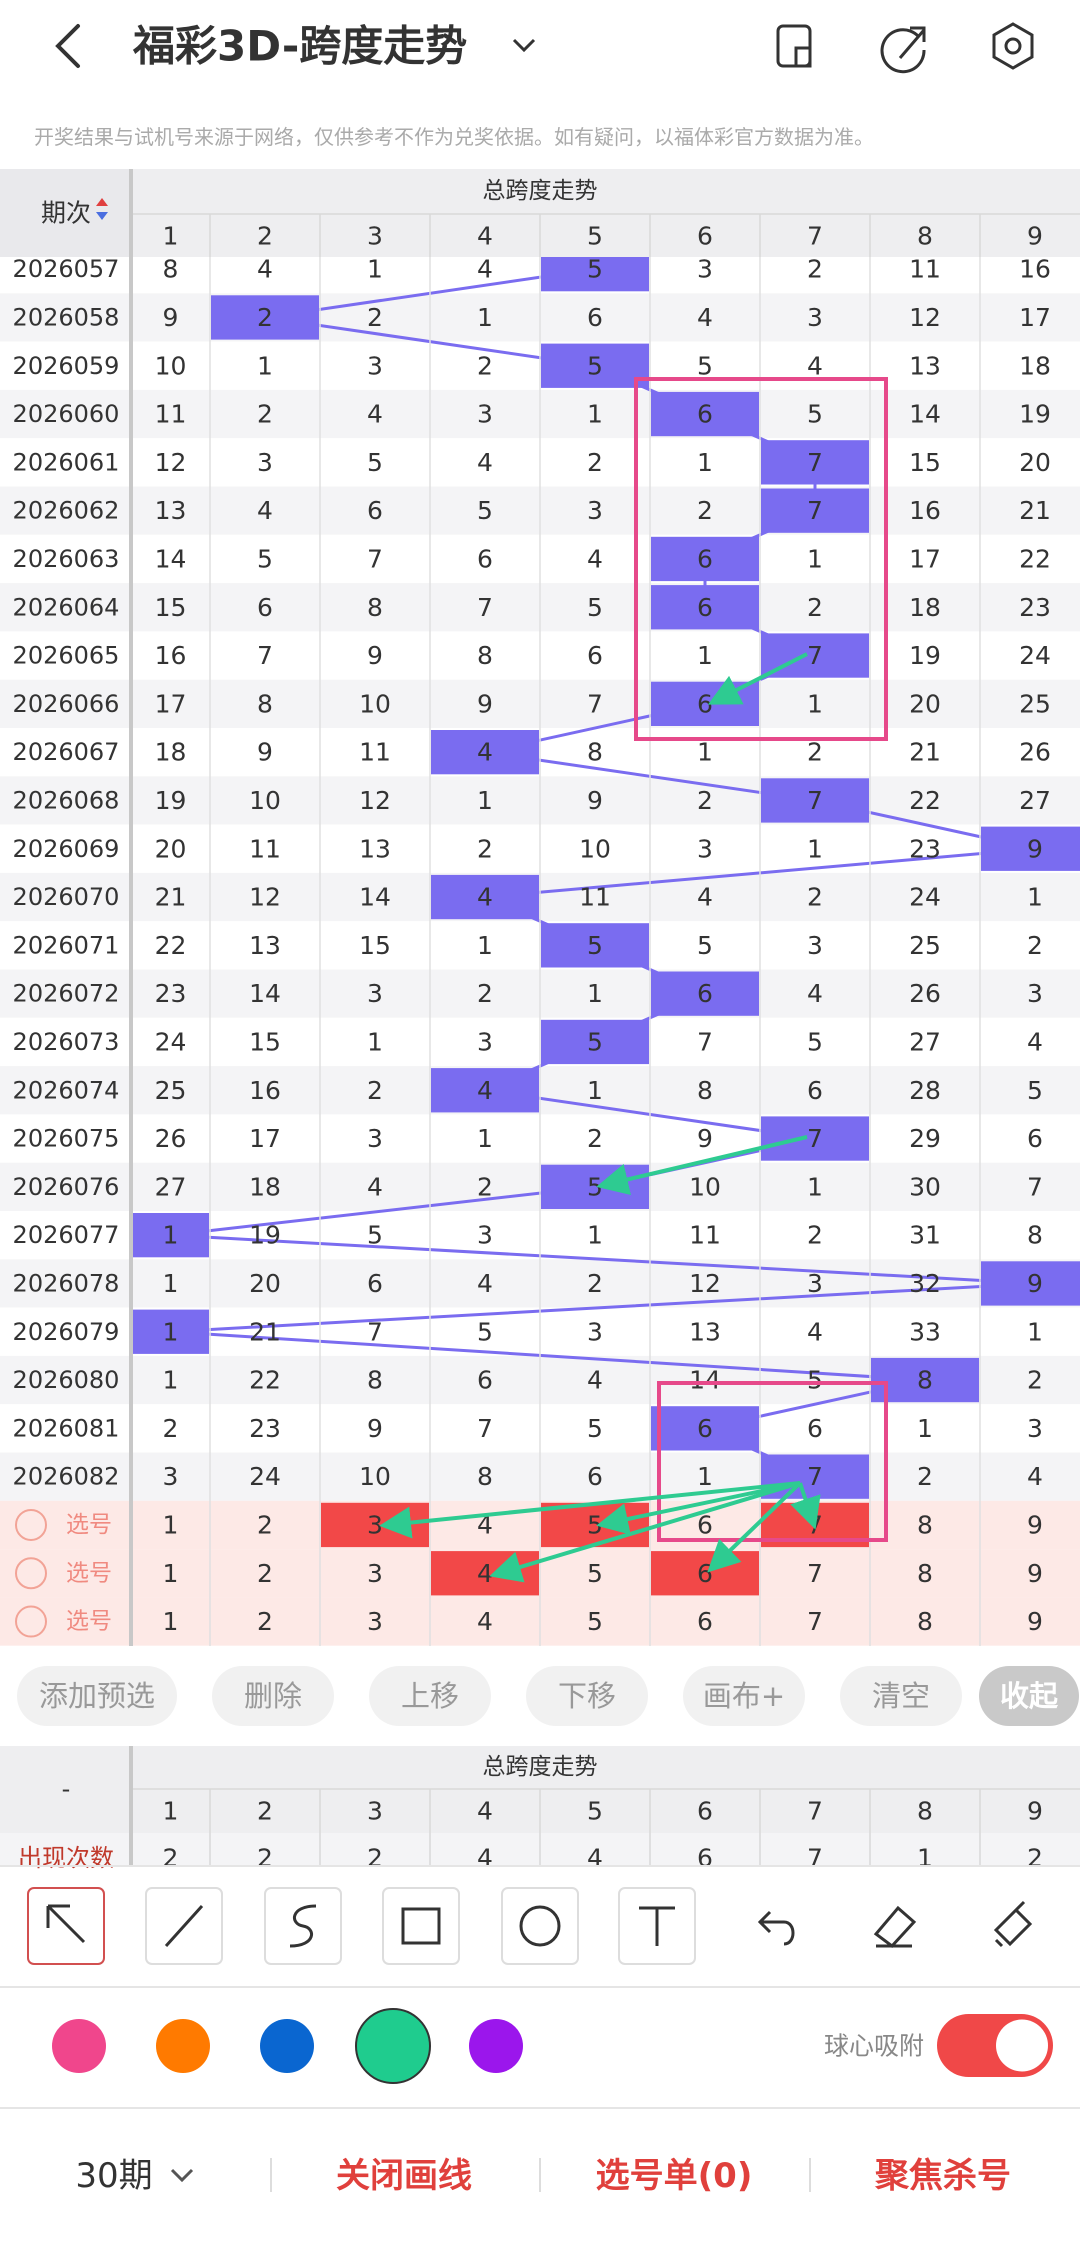 This screenshot has width=1080, height=2243. I want to click on tool-circle, so click(540, 1926).